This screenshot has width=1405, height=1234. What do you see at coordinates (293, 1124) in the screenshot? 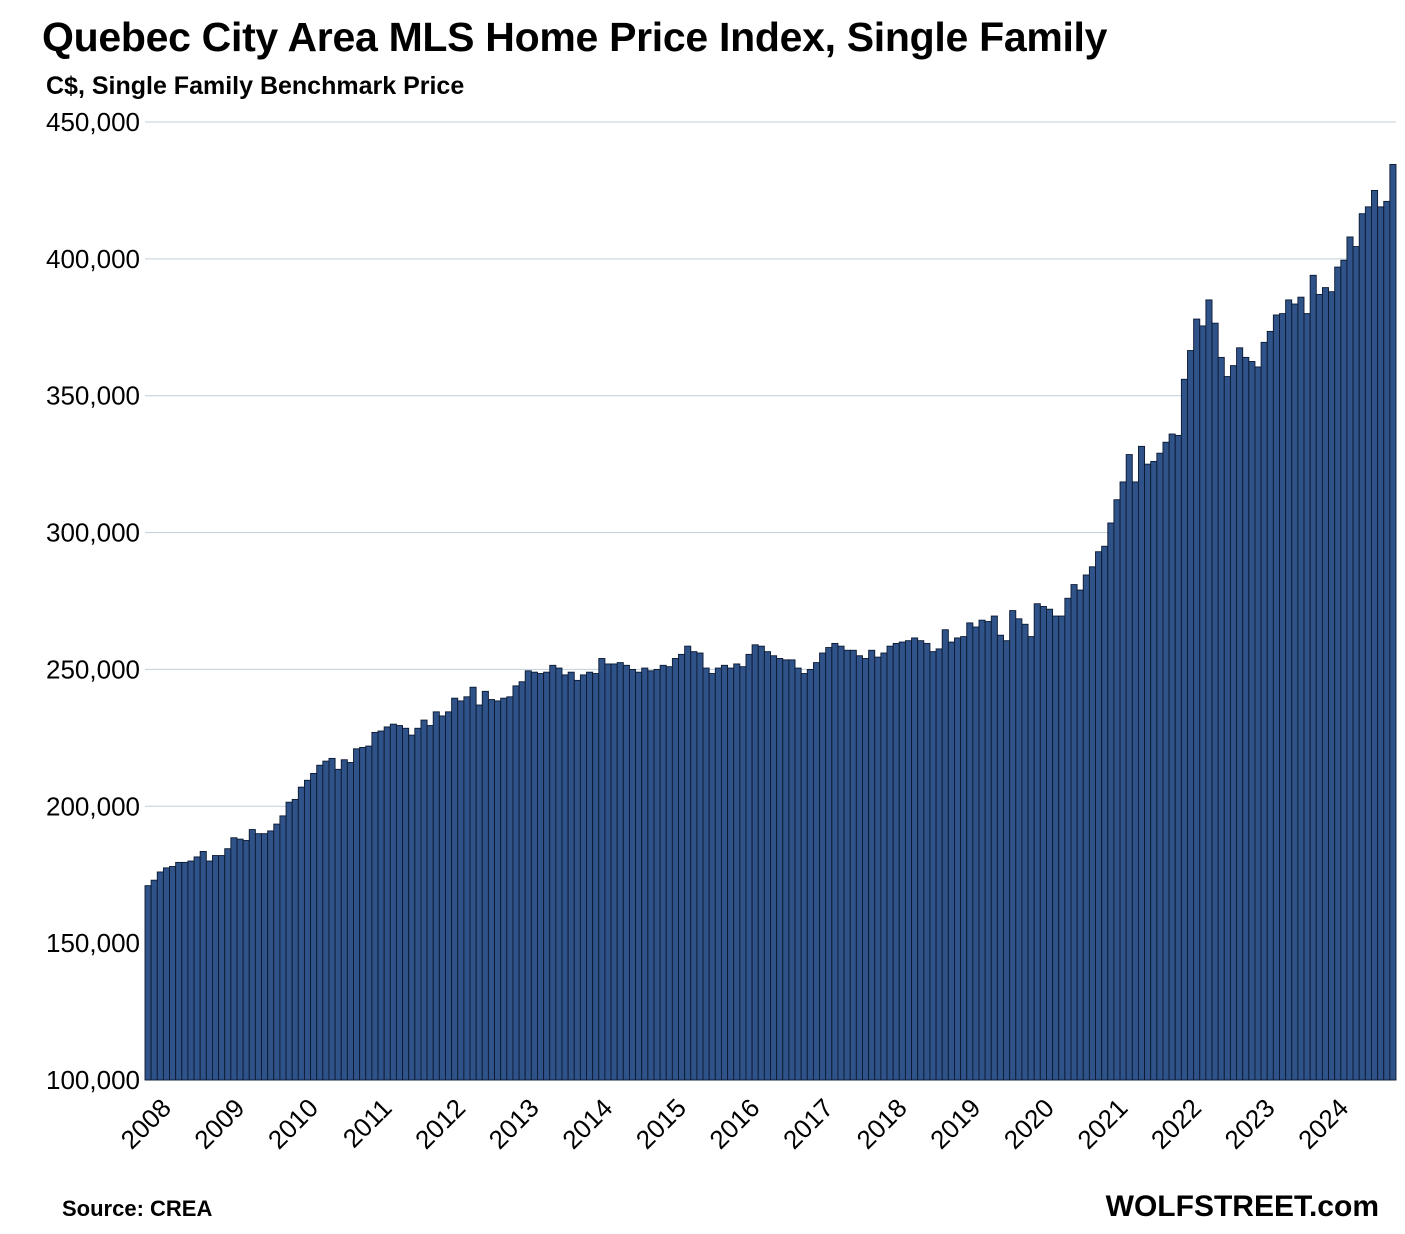
I see `x-tick-label: 2010` at bounding box center [293, 1124].